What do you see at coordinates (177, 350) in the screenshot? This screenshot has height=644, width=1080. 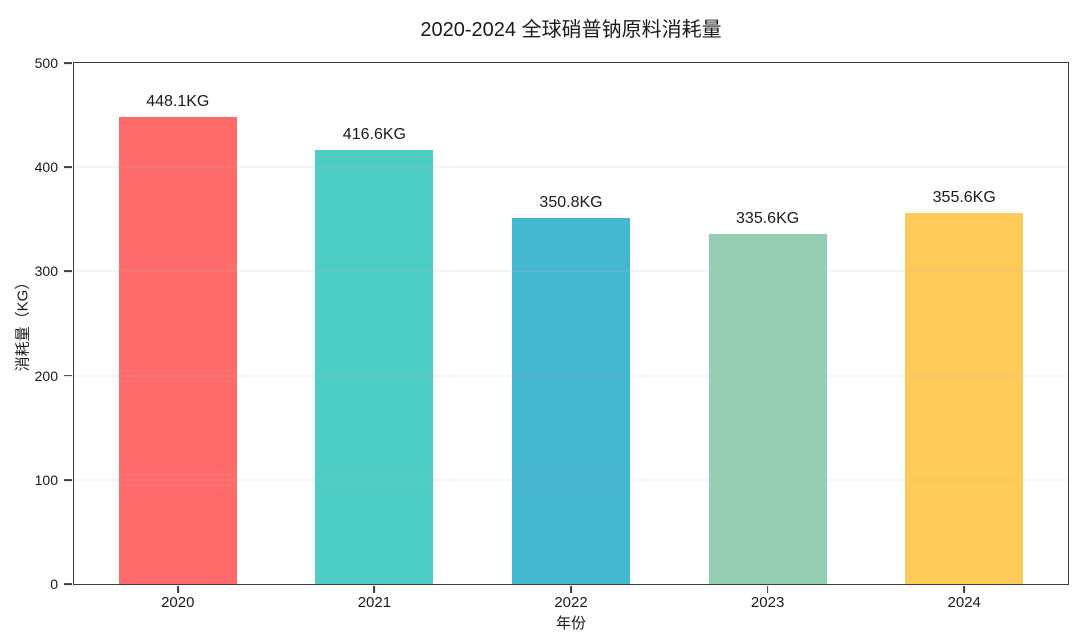 I see `bar-2020` at bounding box center [177, 350].